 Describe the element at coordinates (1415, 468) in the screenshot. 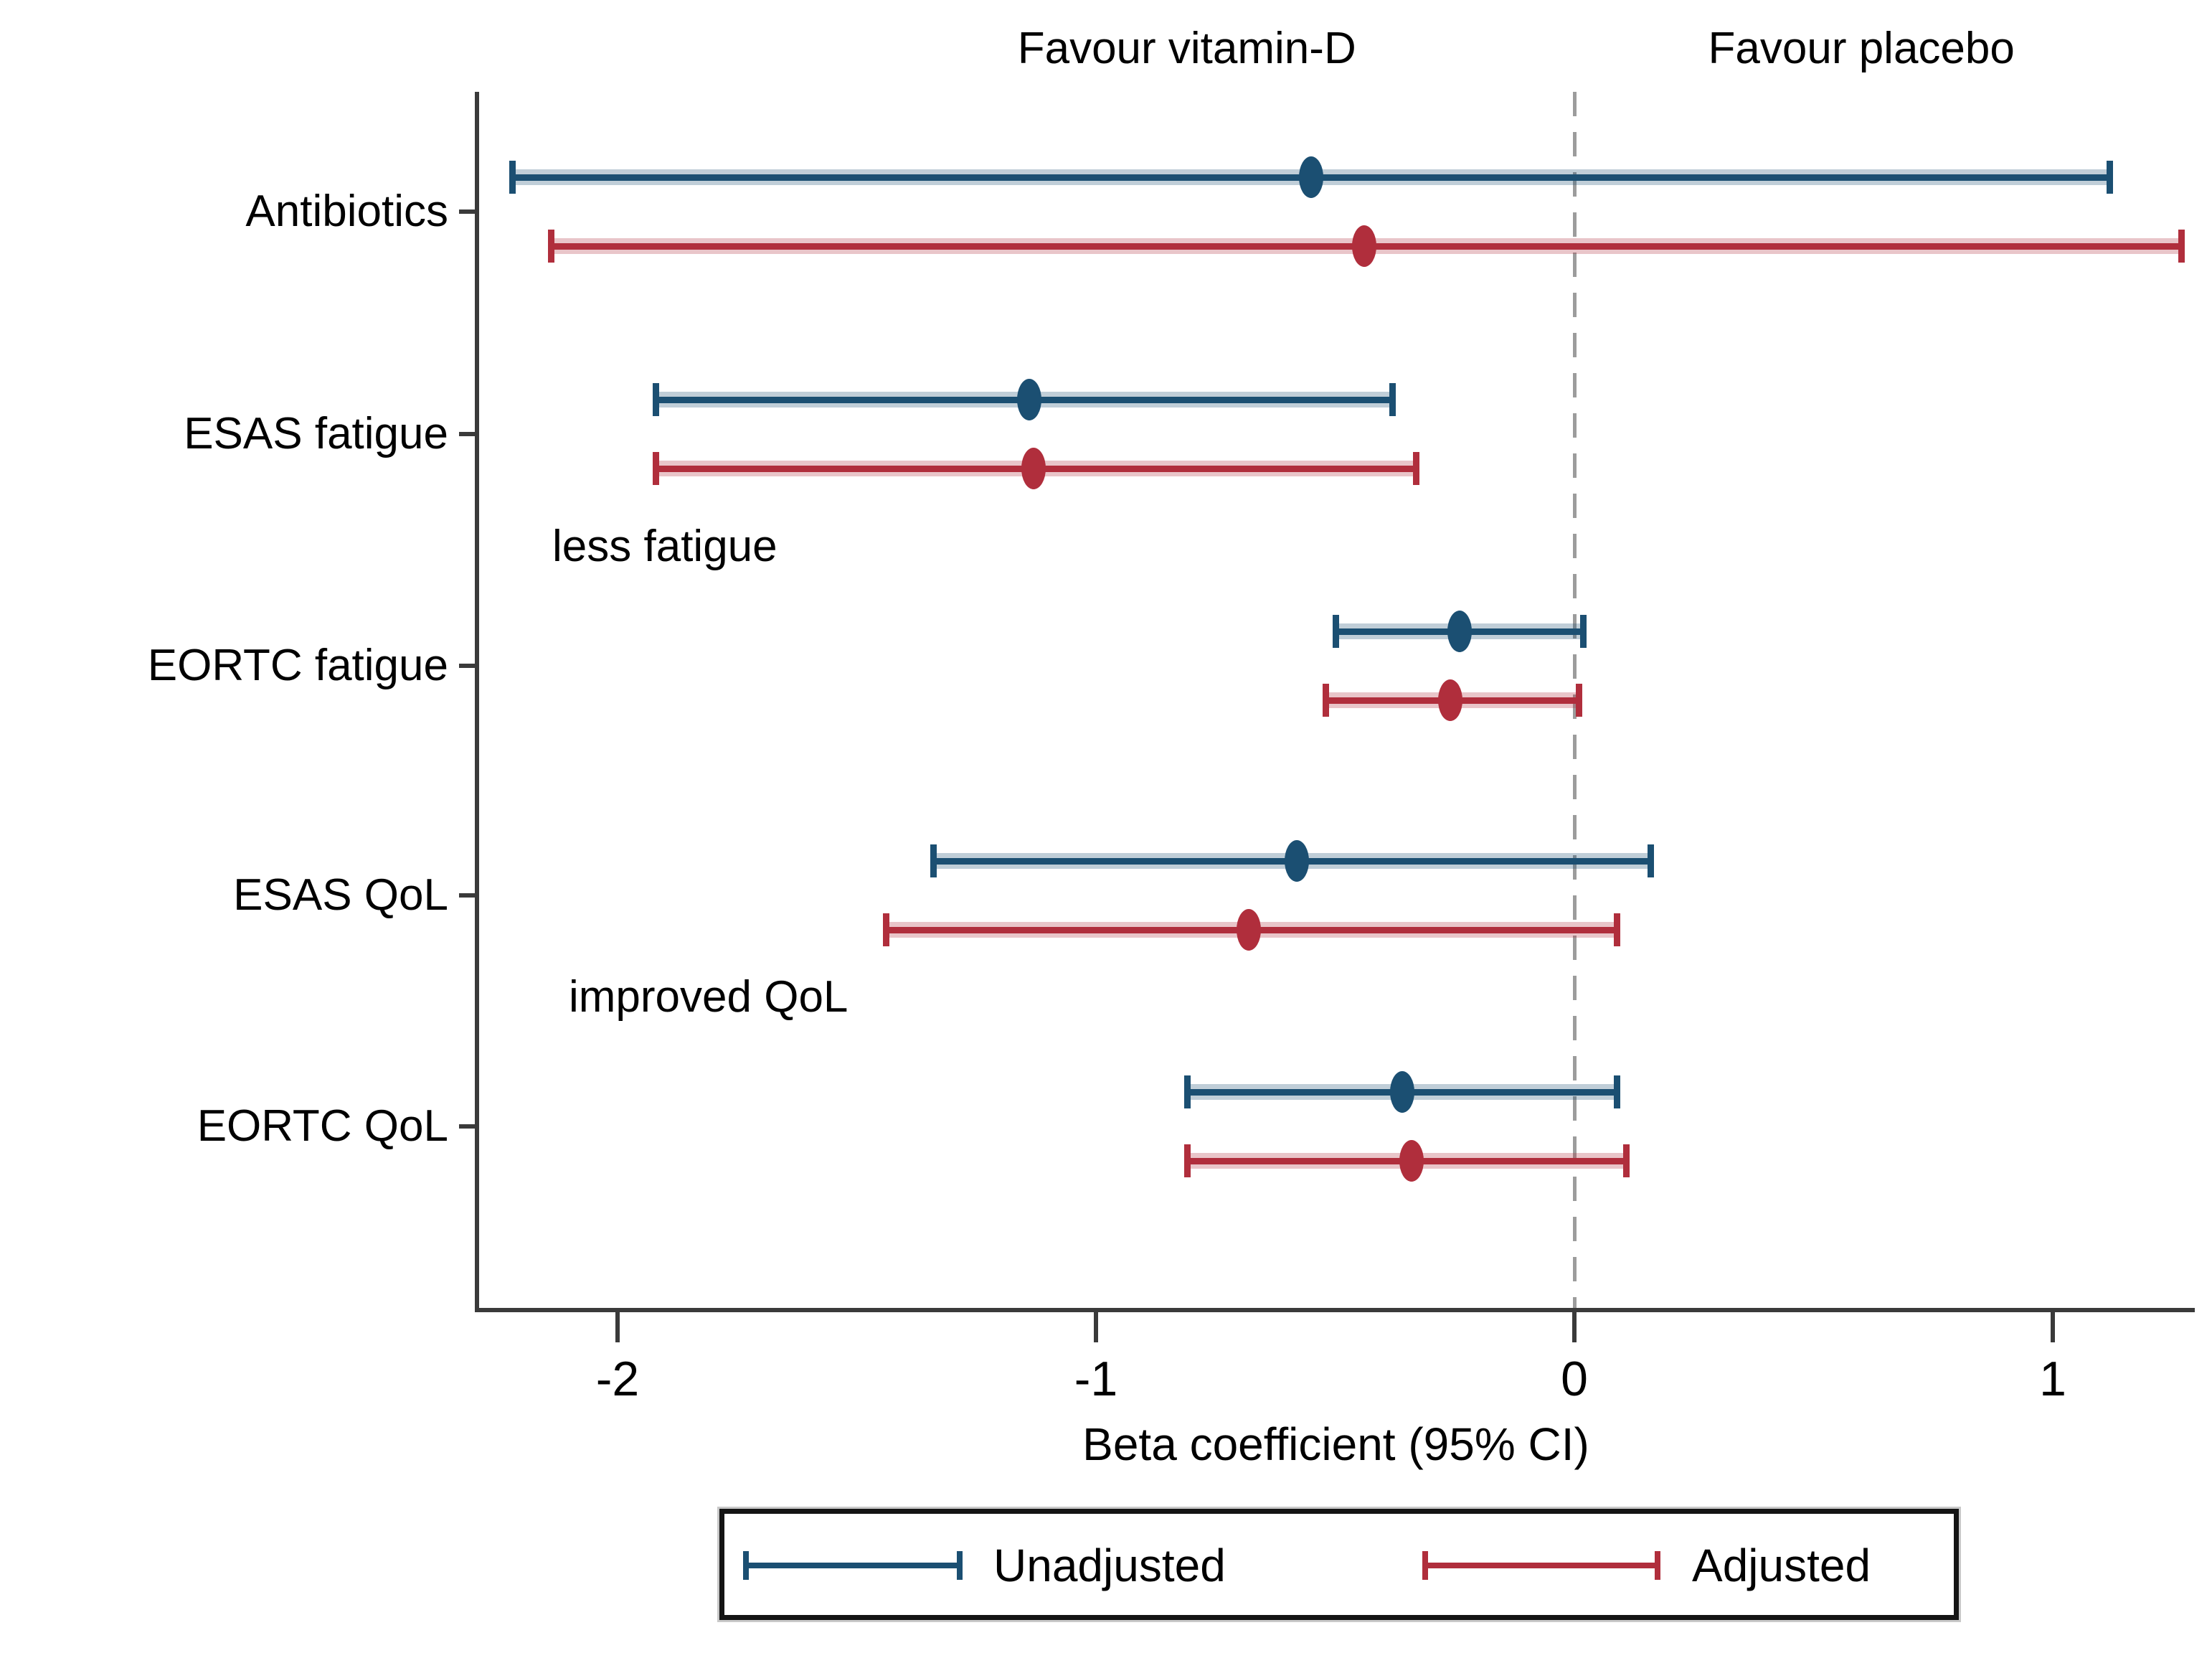

I see `ci-cap-right-adjusted-esas-fatigue` at that location.